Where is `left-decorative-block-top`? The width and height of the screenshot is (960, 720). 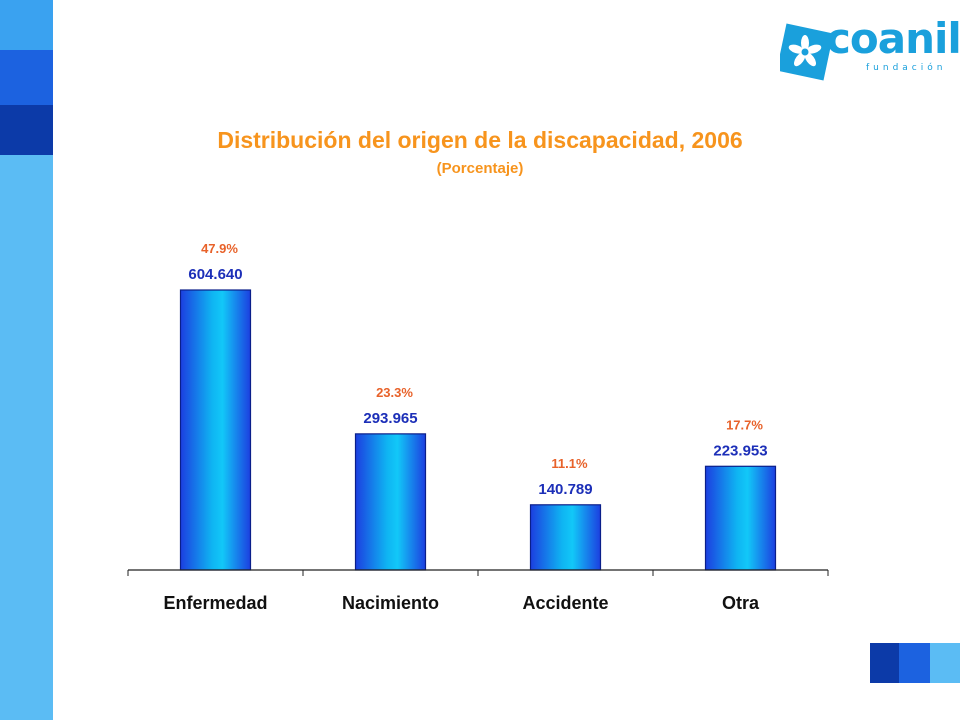
left-decorative-block-top is located at coordinates (26, 25).